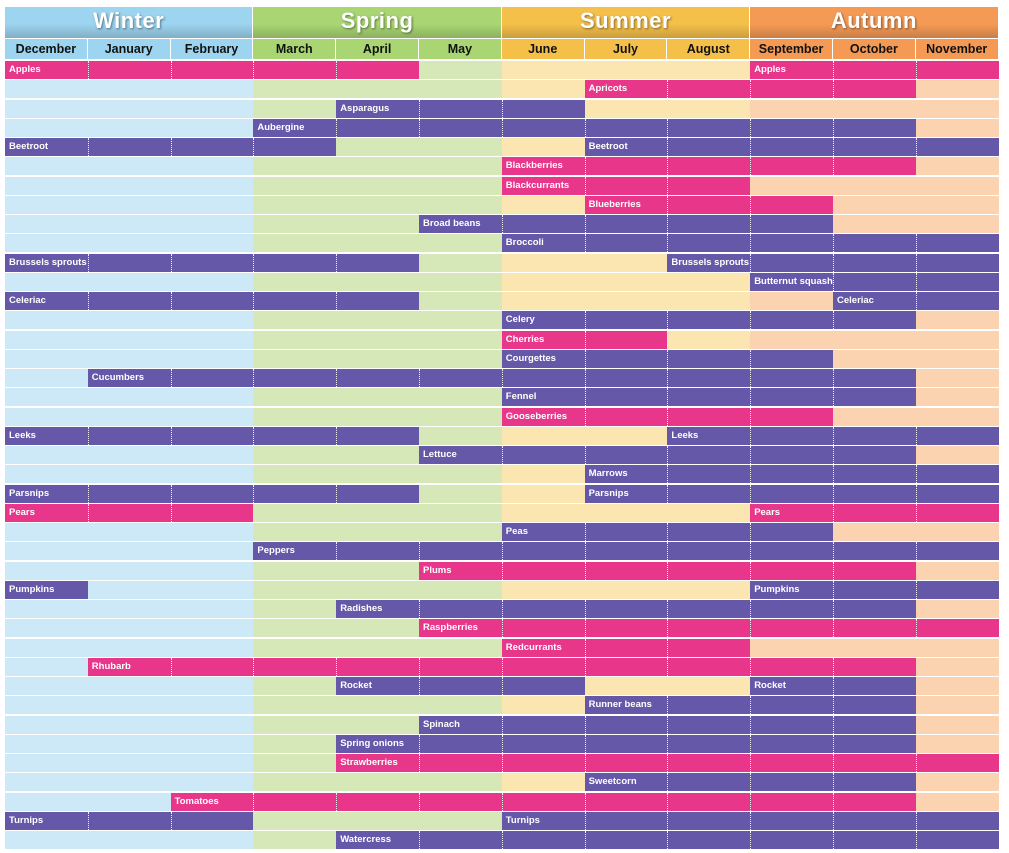 The height and width of the screenshot is (853, 1009). Describe the element at coordinates (29, 146) in the screenshot. I see `bar-label: Beetroot` at that location.